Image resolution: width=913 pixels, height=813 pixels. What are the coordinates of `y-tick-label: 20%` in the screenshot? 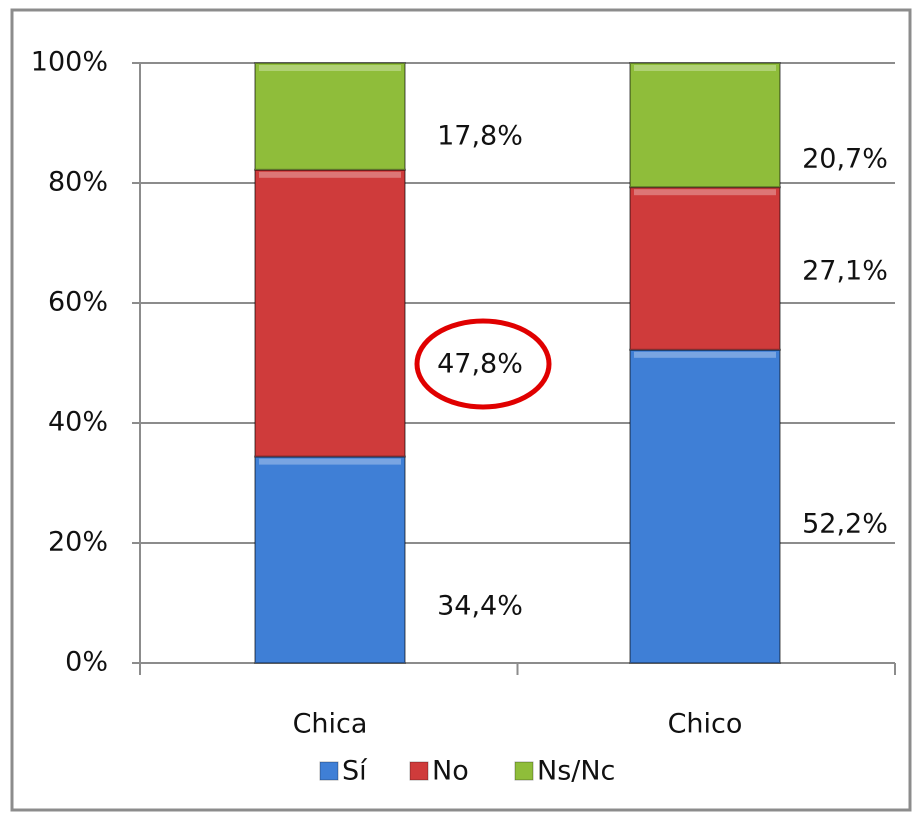 It's located at (78, 542).